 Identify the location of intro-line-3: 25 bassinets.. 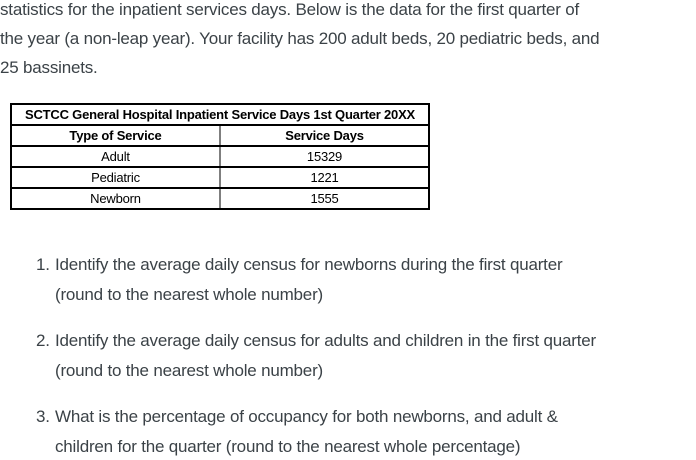
(49, 67).